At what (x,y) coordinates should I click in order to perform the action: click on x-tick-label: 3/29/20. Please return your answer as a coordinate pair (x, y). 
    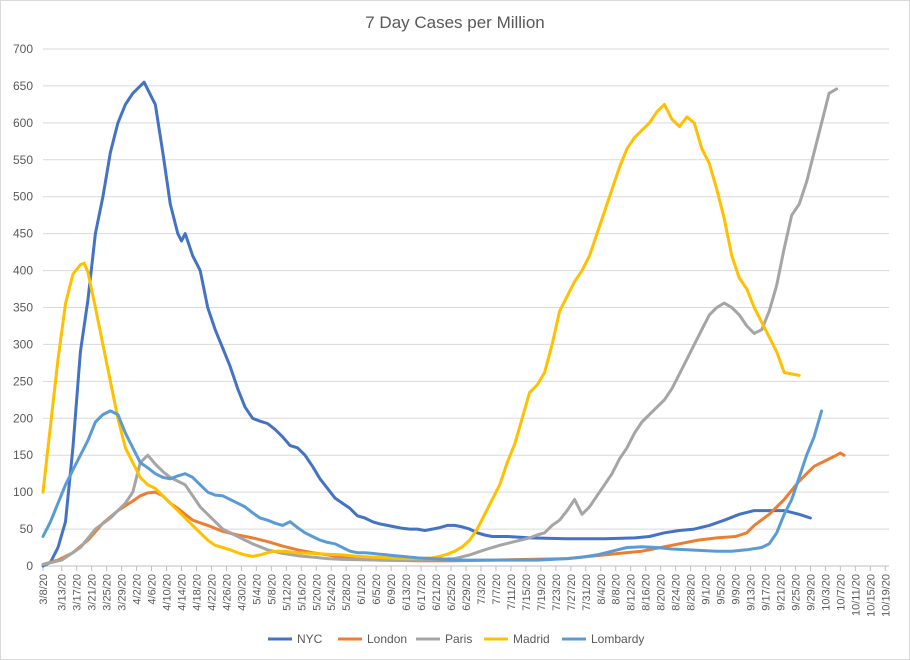
    Looking at the image, I should click on (123, 592).